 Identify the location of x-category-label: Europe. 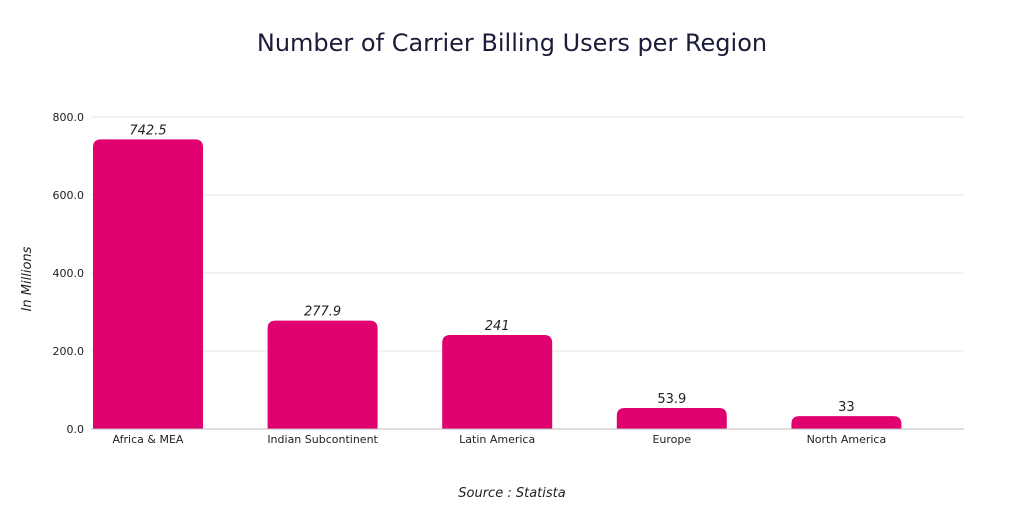
(671, 439).